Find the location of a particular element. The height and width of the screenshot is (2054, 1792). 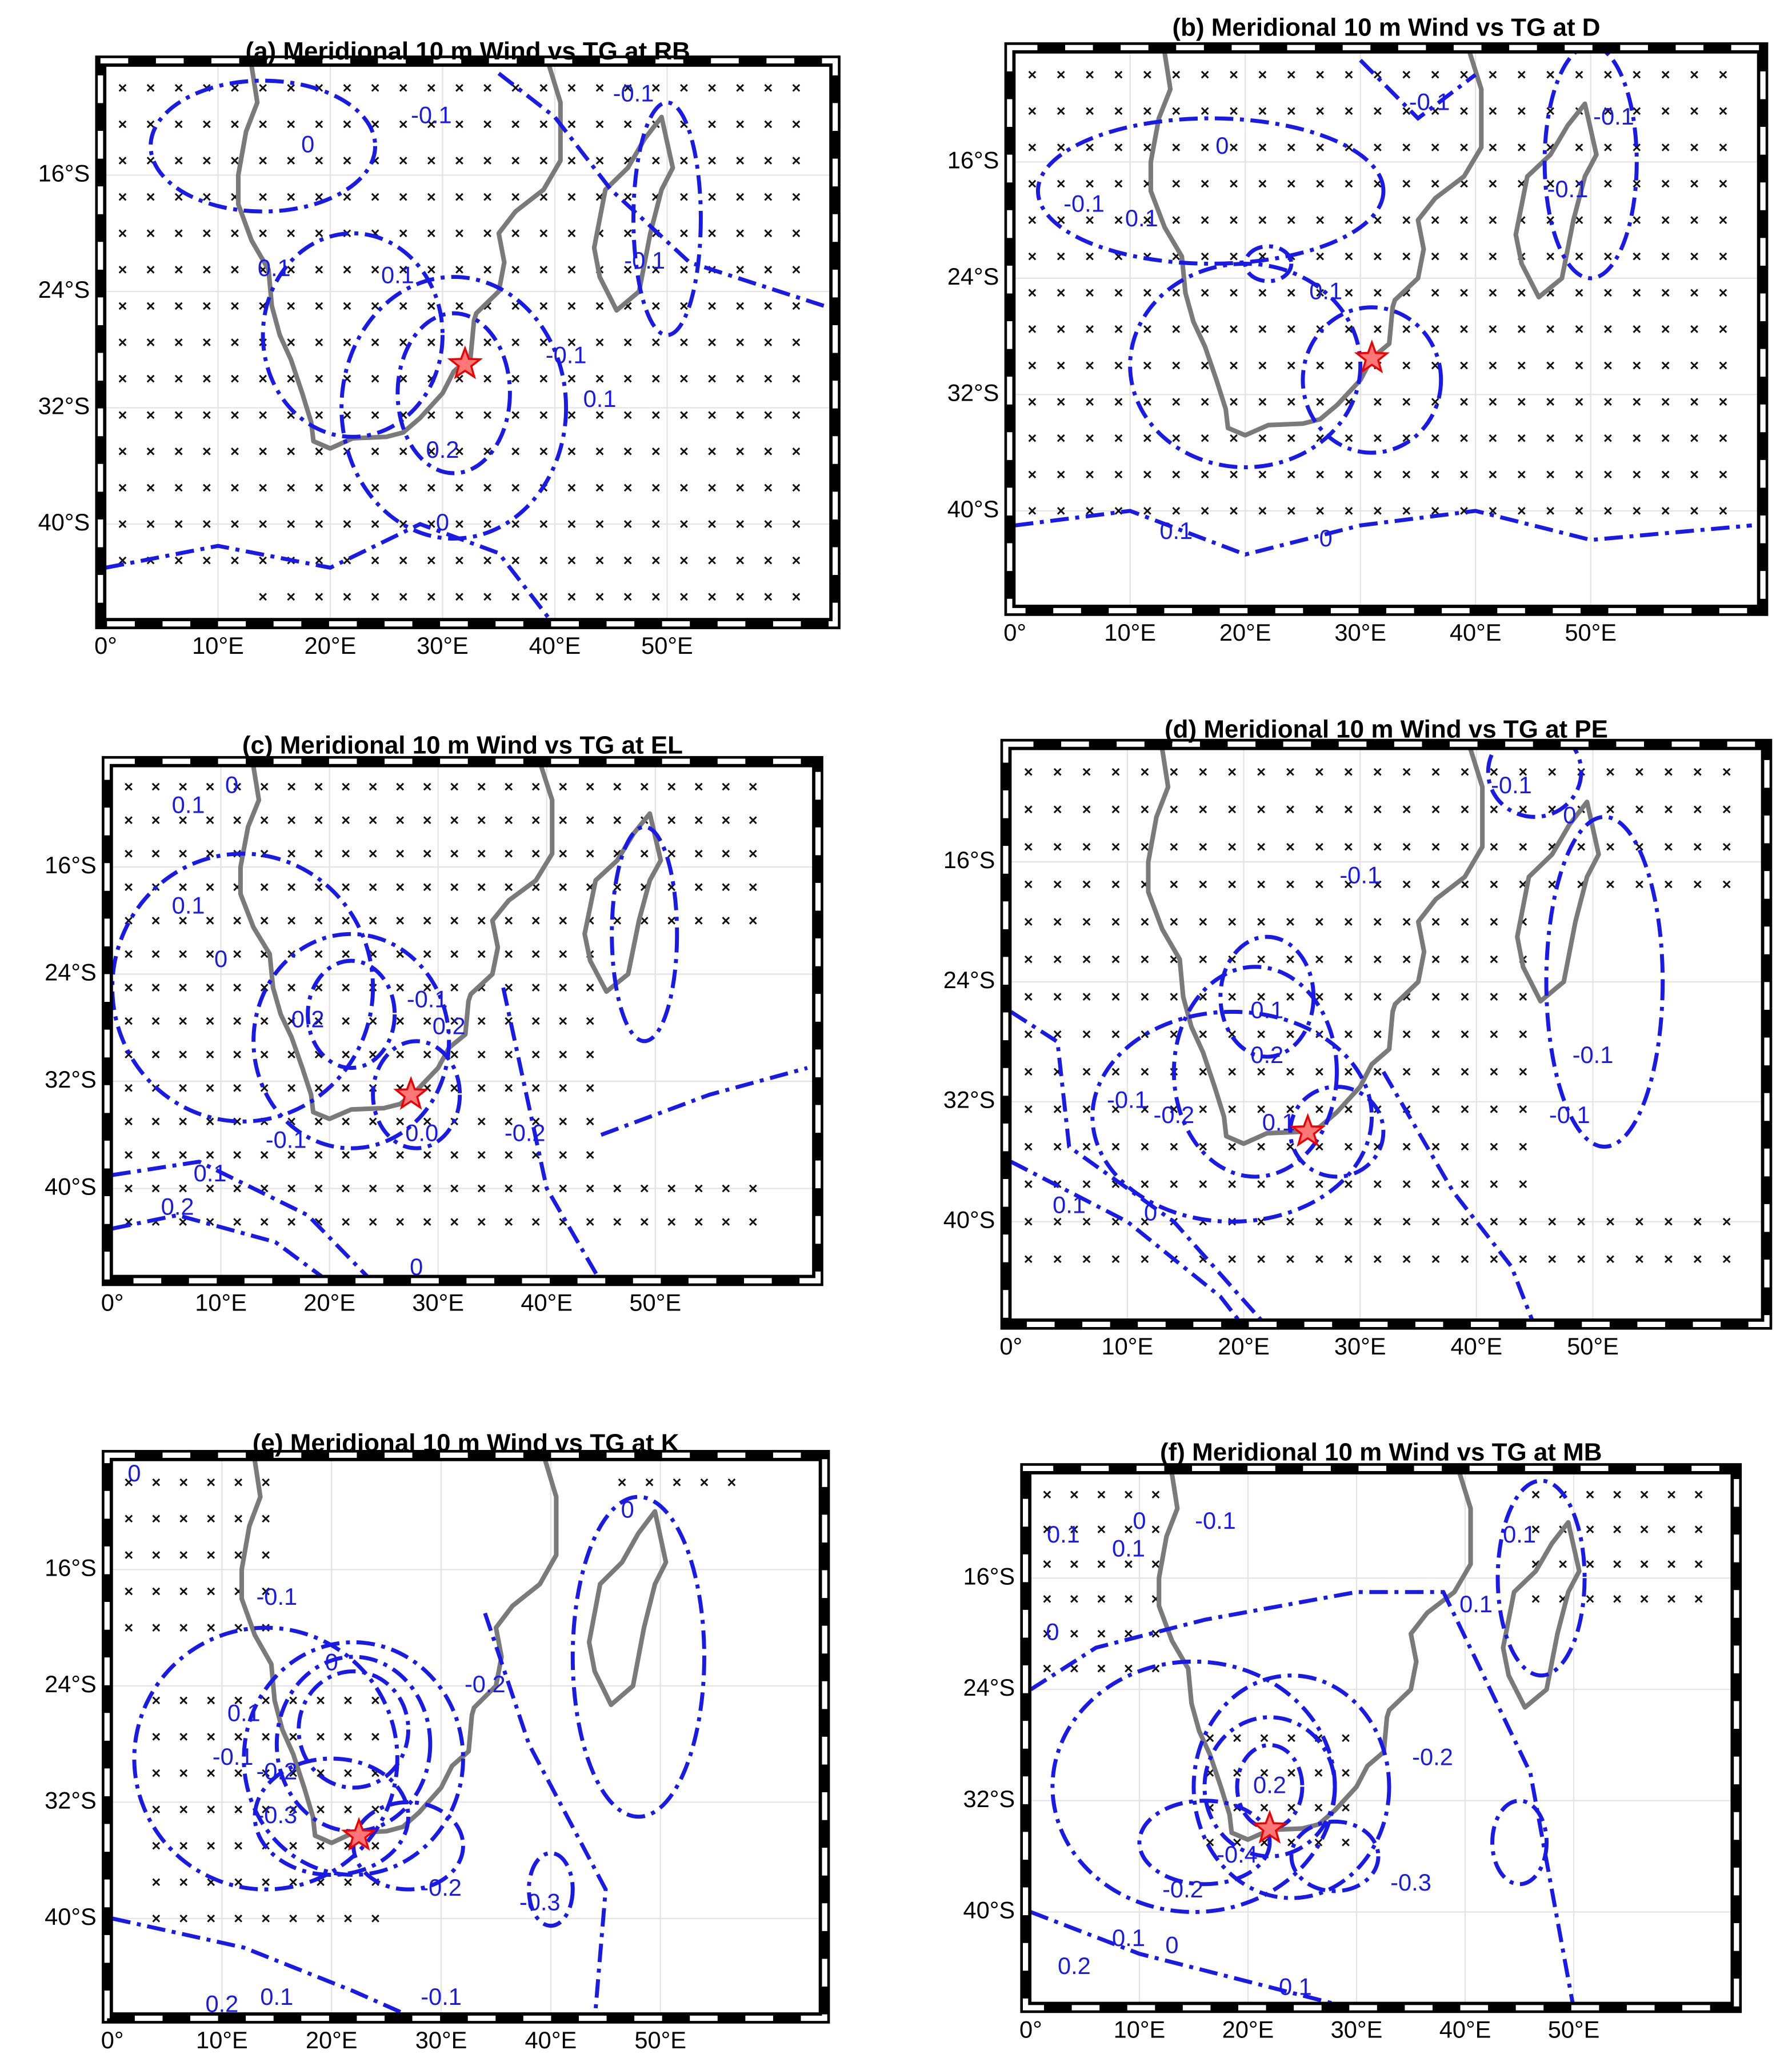

contour-label: 0.0 is located at coordinates (421, 1133).